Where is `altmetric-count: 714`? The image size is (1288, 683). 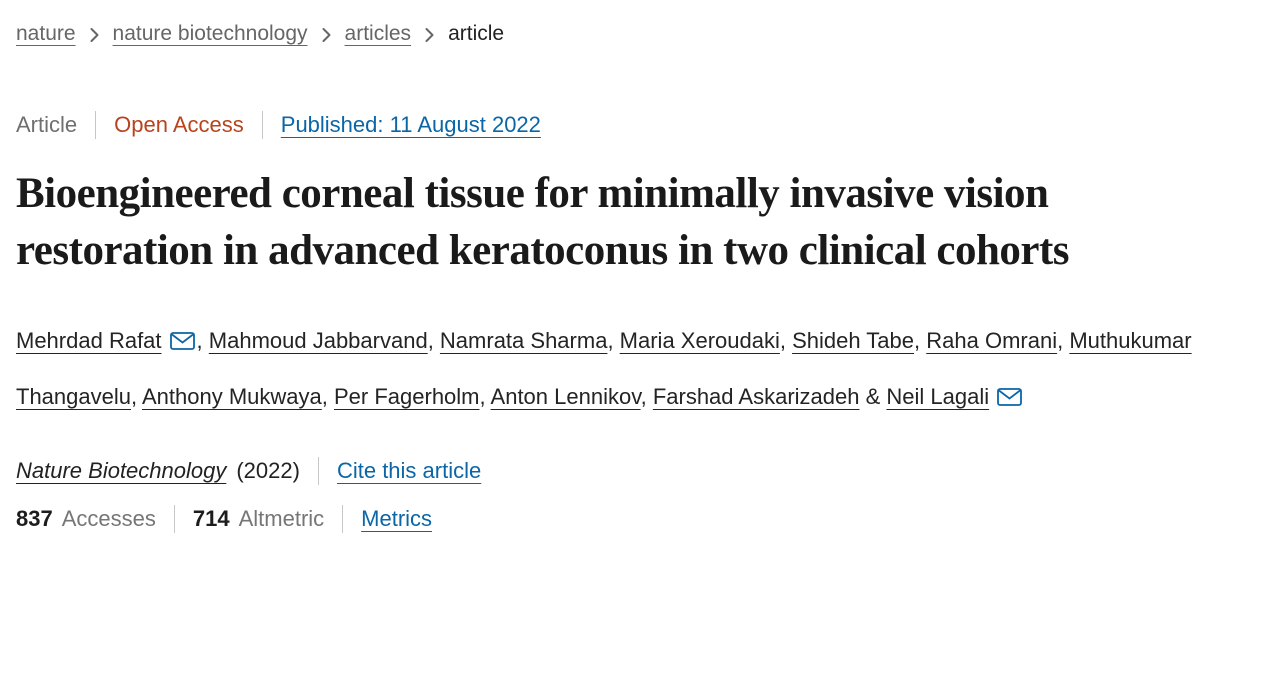 altmetric-count: 714 is located at coordinates (211, 518).